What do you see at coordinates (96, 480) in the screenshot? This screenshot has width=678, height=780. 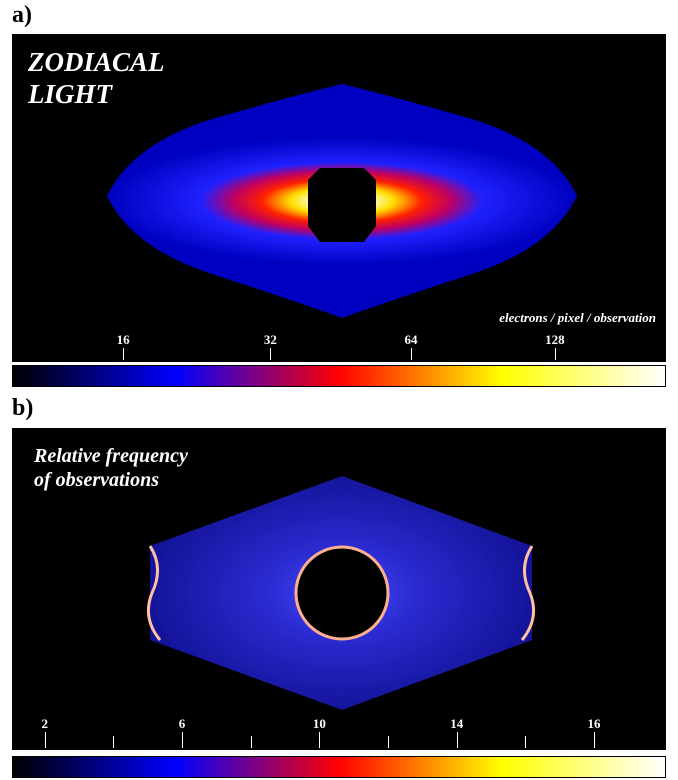 I see `panel-b-title-line2: of observations` at bounding box center [96, 480].